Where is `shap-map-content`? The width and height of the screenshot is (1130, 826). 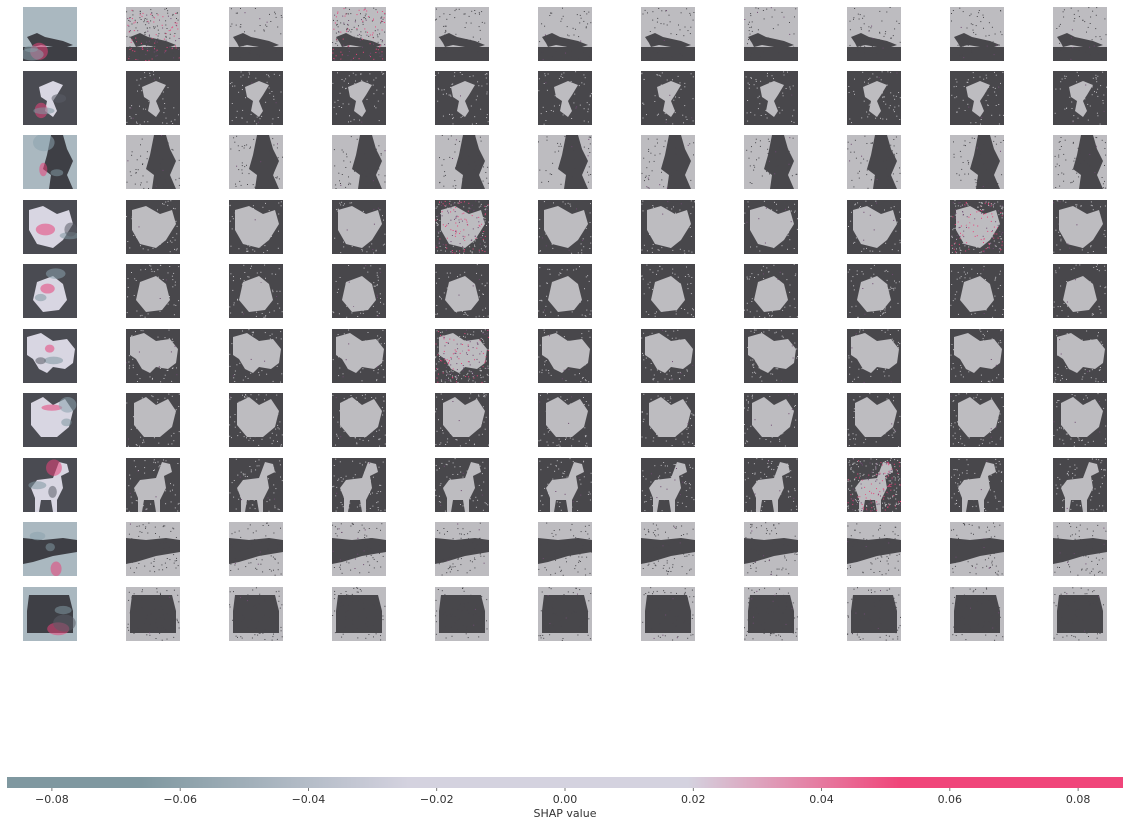 shap-map-content is located at coordinates (359, 291).